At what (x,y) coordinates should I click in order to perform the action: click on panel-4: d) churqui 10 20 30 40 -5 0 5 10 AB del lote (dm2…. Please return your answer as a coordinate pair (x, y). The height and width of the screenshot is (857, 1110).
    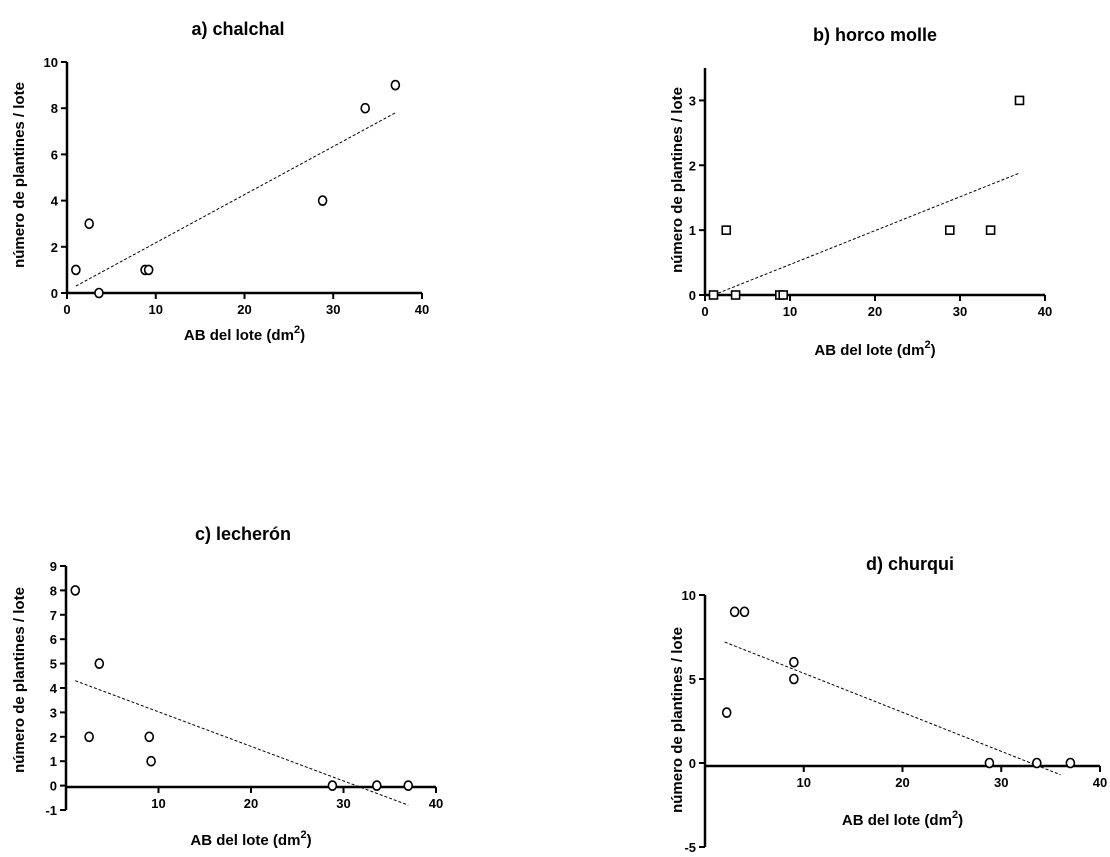
    Looking at the image, I should click on (888, 704).